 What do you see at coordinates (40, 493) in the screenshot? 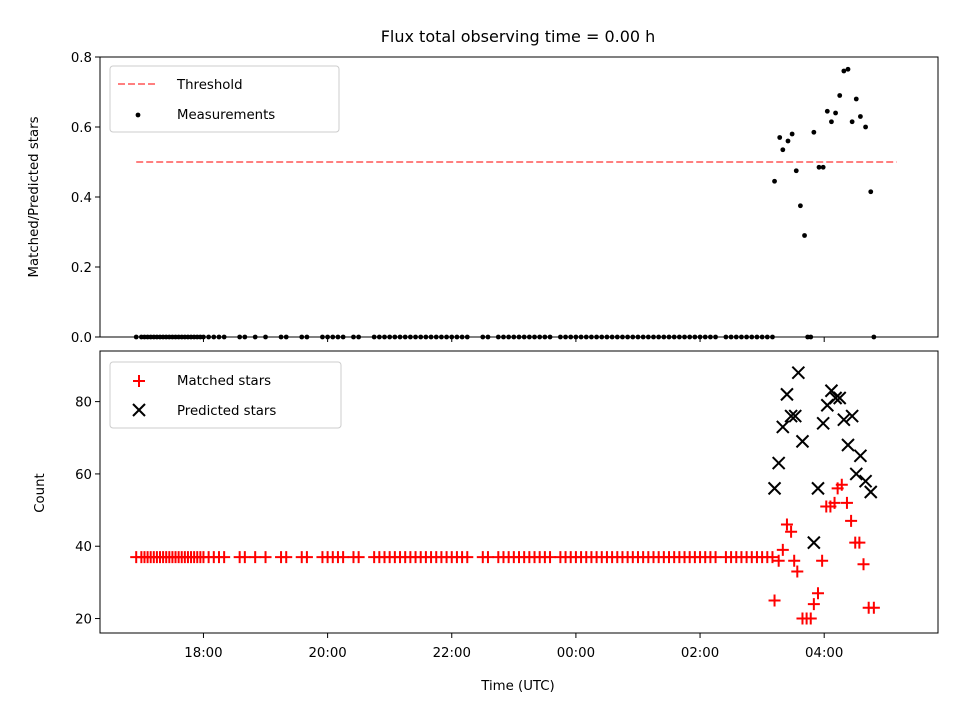
I see `count-y-axis-label: Count` at bounding box center [40, 493].